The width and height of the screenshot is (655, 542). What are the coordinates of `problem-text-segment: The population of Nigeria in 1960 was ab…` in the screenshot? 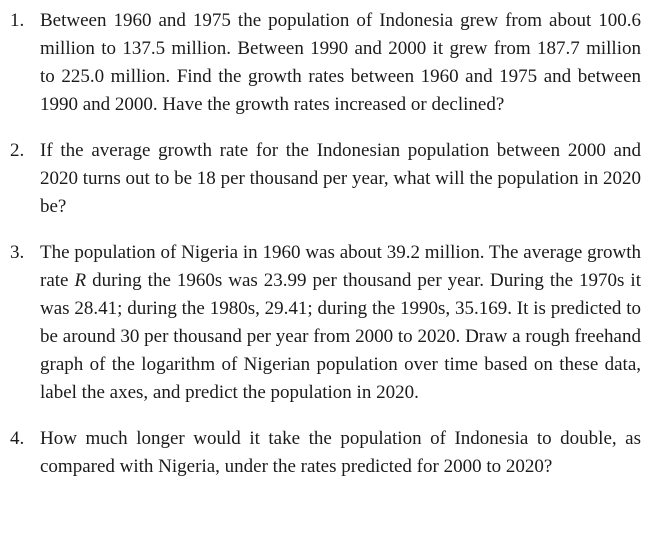 It's located at (340, 266).